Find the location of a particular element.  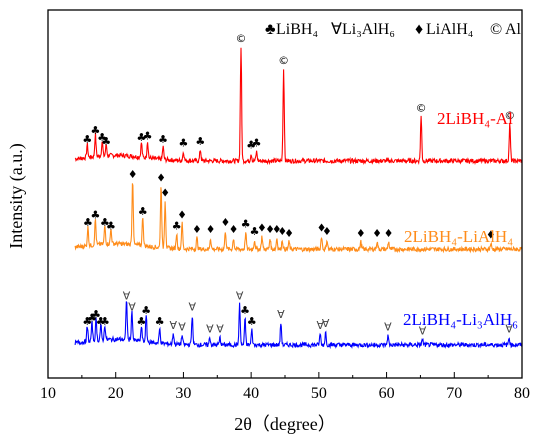

x-tick-label: 60 is located at coordinates (387, 393).